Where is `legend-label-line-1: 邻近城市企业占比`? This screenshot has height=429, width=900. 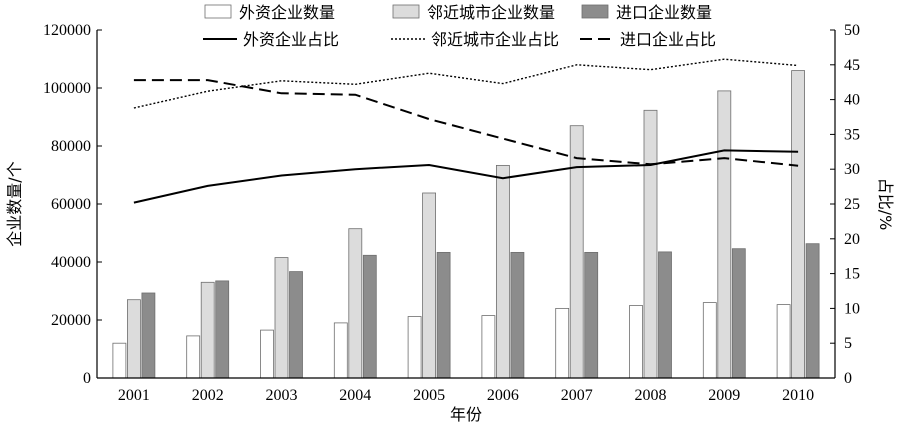
legend-label-line-1: 邻近城市企业占比 is located at coordinates (495, 39).